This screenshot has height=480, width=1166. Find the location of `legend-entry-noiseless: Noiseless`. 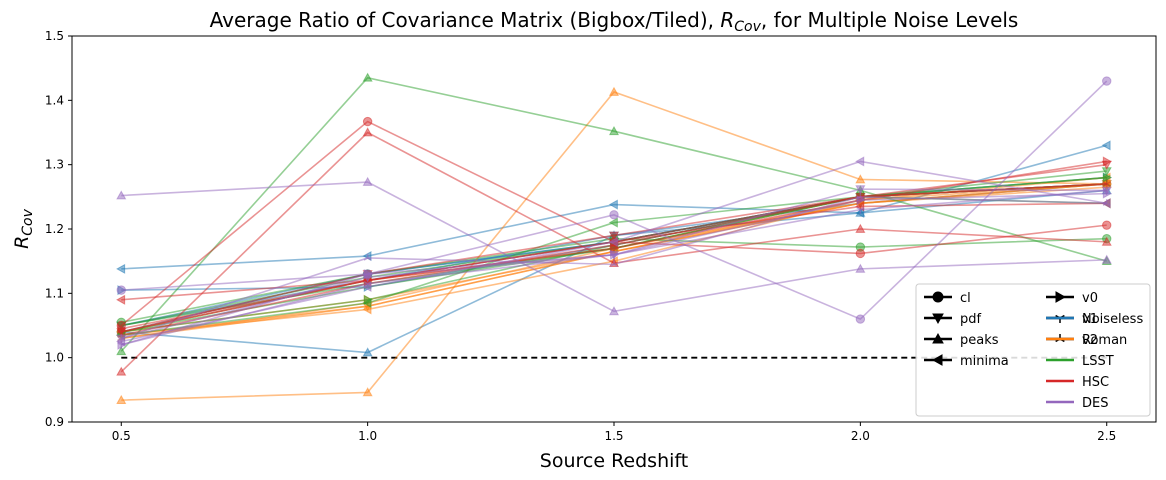

legend-entry-noiseless: Noiseless is located at coordinates (1094, 319).